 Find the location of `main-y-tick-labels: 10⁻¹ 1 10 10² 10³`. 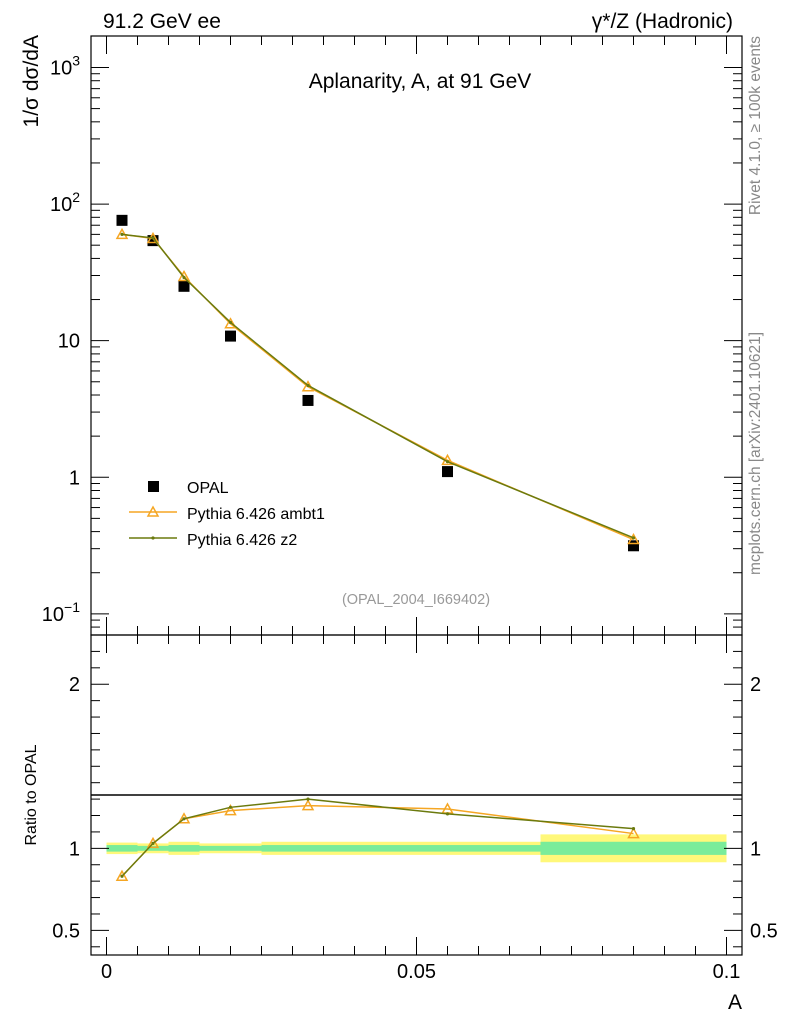

main-y-tick-labels: 10⁻¹ 1 10 10² 10³ is located at coordinates (61, 338).